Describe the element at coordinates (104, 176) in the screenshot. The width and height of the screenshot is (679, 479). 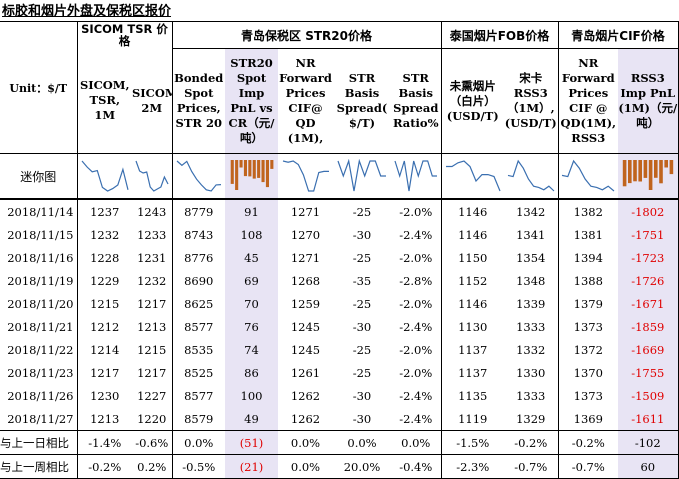
I see `sparkline-c1` at that location.